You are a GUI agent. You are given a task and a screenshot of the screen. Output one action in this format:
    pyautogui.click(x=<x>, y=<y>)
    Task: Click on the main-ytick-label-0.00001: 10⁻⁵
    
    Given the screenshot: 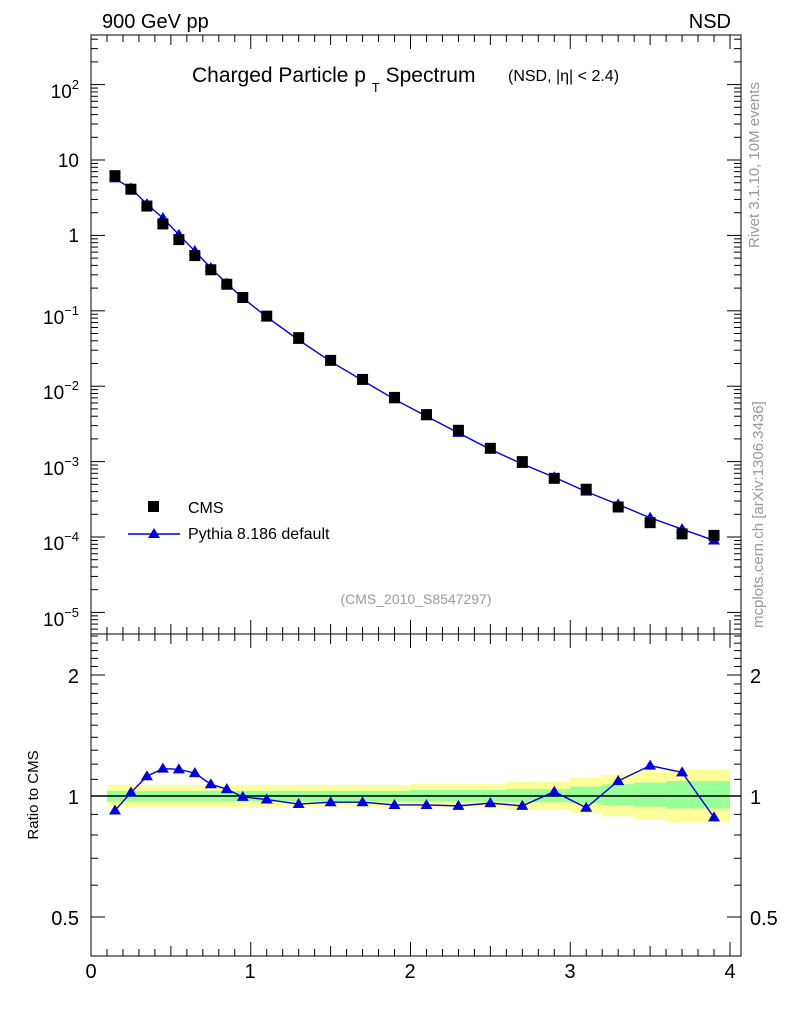 What is the action you would take?
    pyautogui.click(x=61, y=618)
    